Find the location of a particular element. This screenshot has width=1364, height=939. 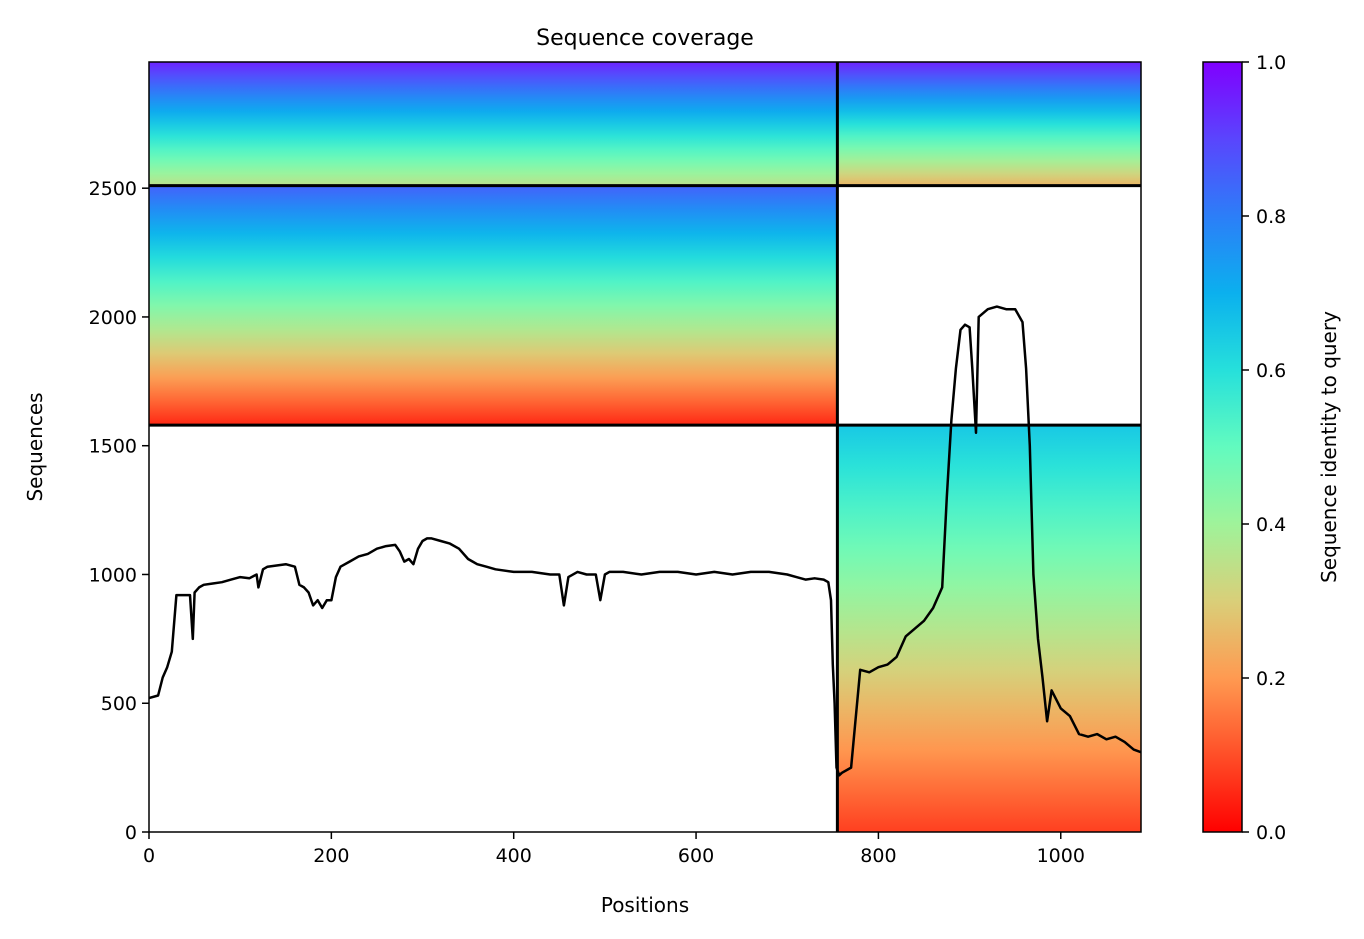

x-axis-label: Positions is located at coordinates (645, 905).